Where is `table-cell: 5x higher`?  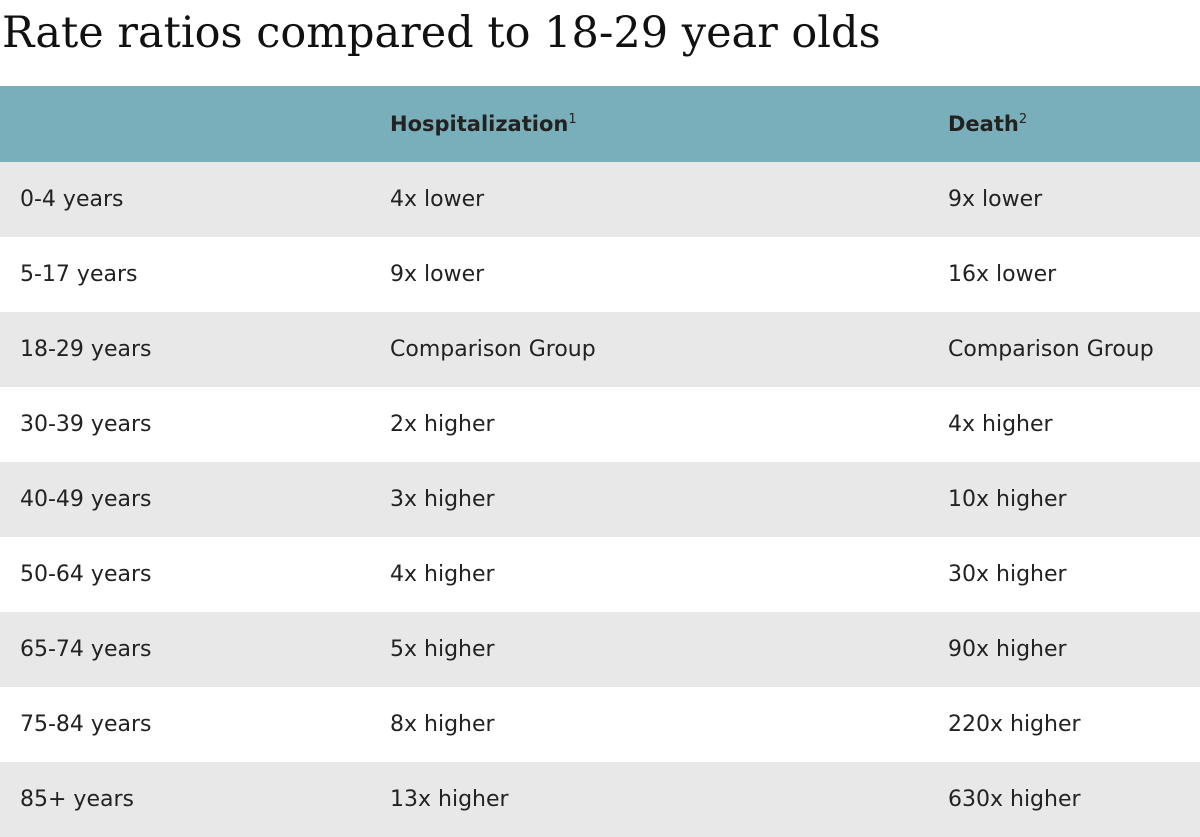 table-cell: 5x higher is located at coordinates (649, 649).